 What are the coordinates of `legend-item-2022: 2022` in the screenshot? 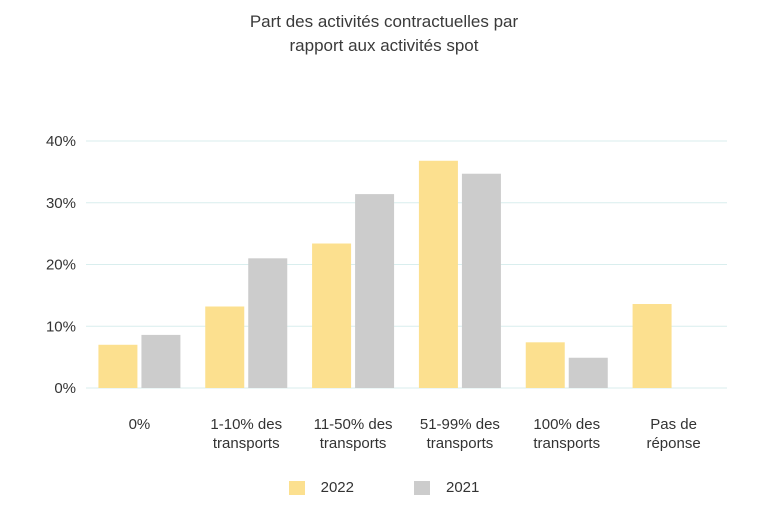 It's located at (321, 487).